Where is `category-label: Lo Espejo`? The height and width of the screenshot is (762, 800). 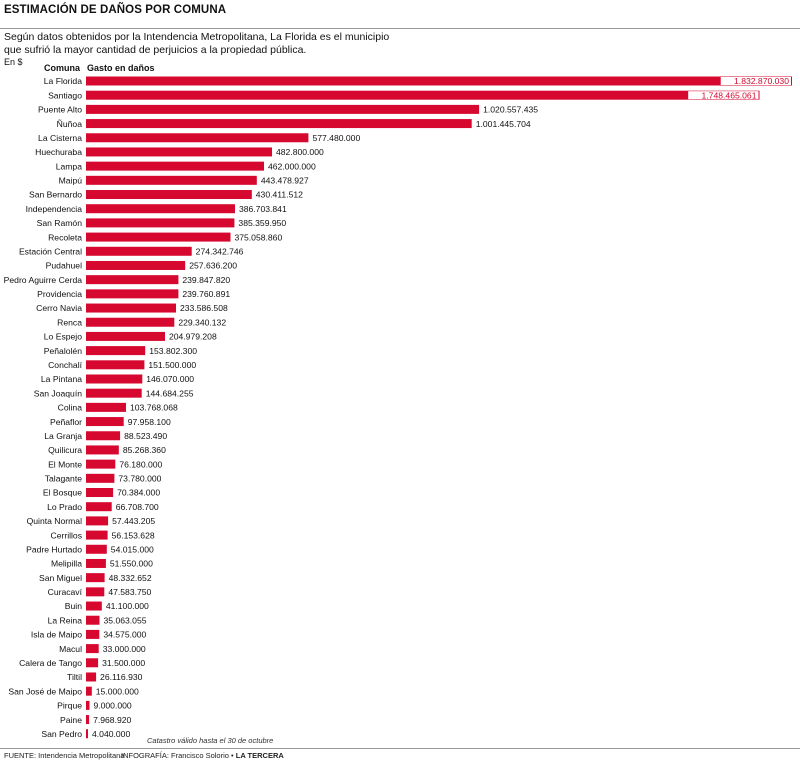
category-label: Lo Espejo is located at coordinates (63, 337).